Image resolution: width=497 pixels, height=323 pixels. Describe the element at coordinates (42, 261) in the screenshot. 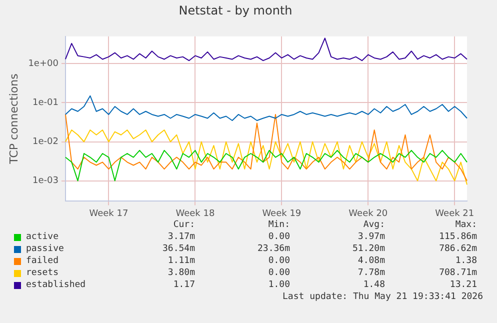

I see `legend-label: failed` at that location.